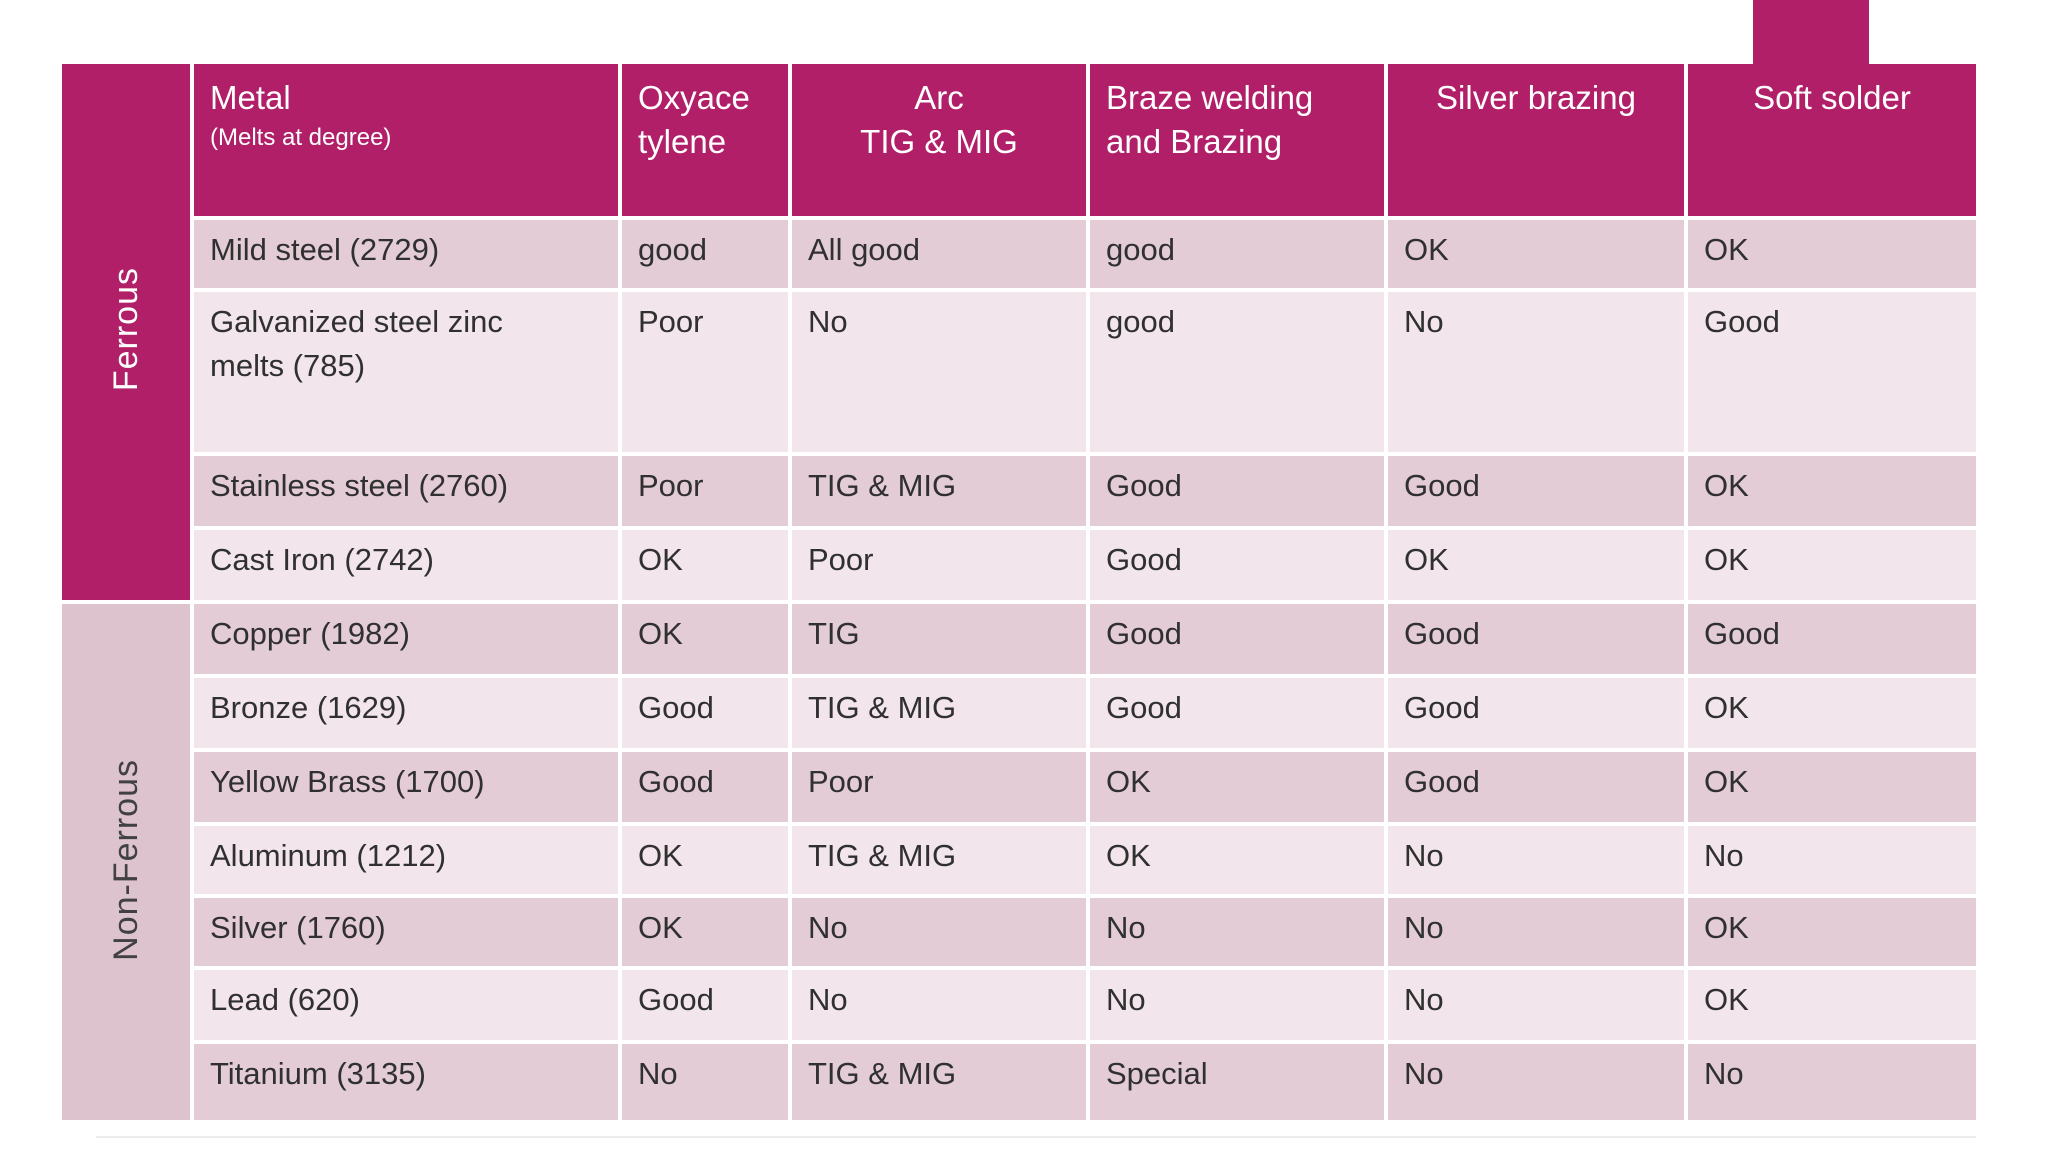 This screenshot has width=2048, height=1152. I want to click on metal-name: Lead (620), so click(406, 1005).